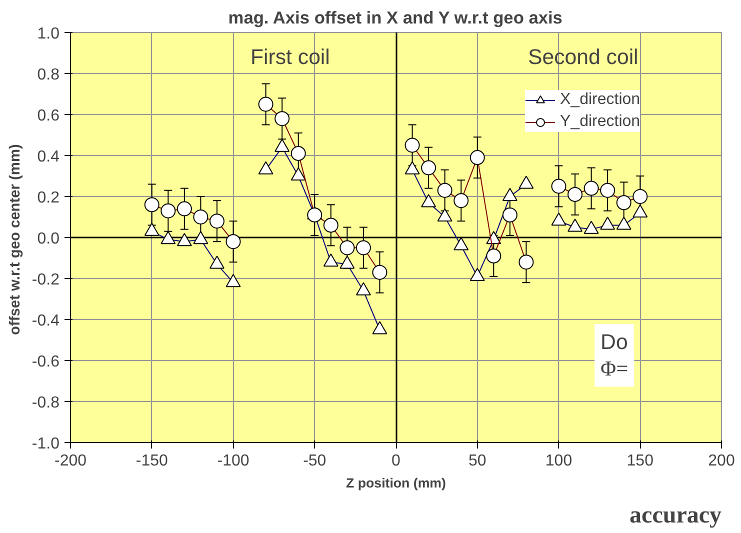  What do you see at coordinates (48, 157) in the screenshot?
I see `y-tick-label: 0.4` at bounding box center [48, 157].